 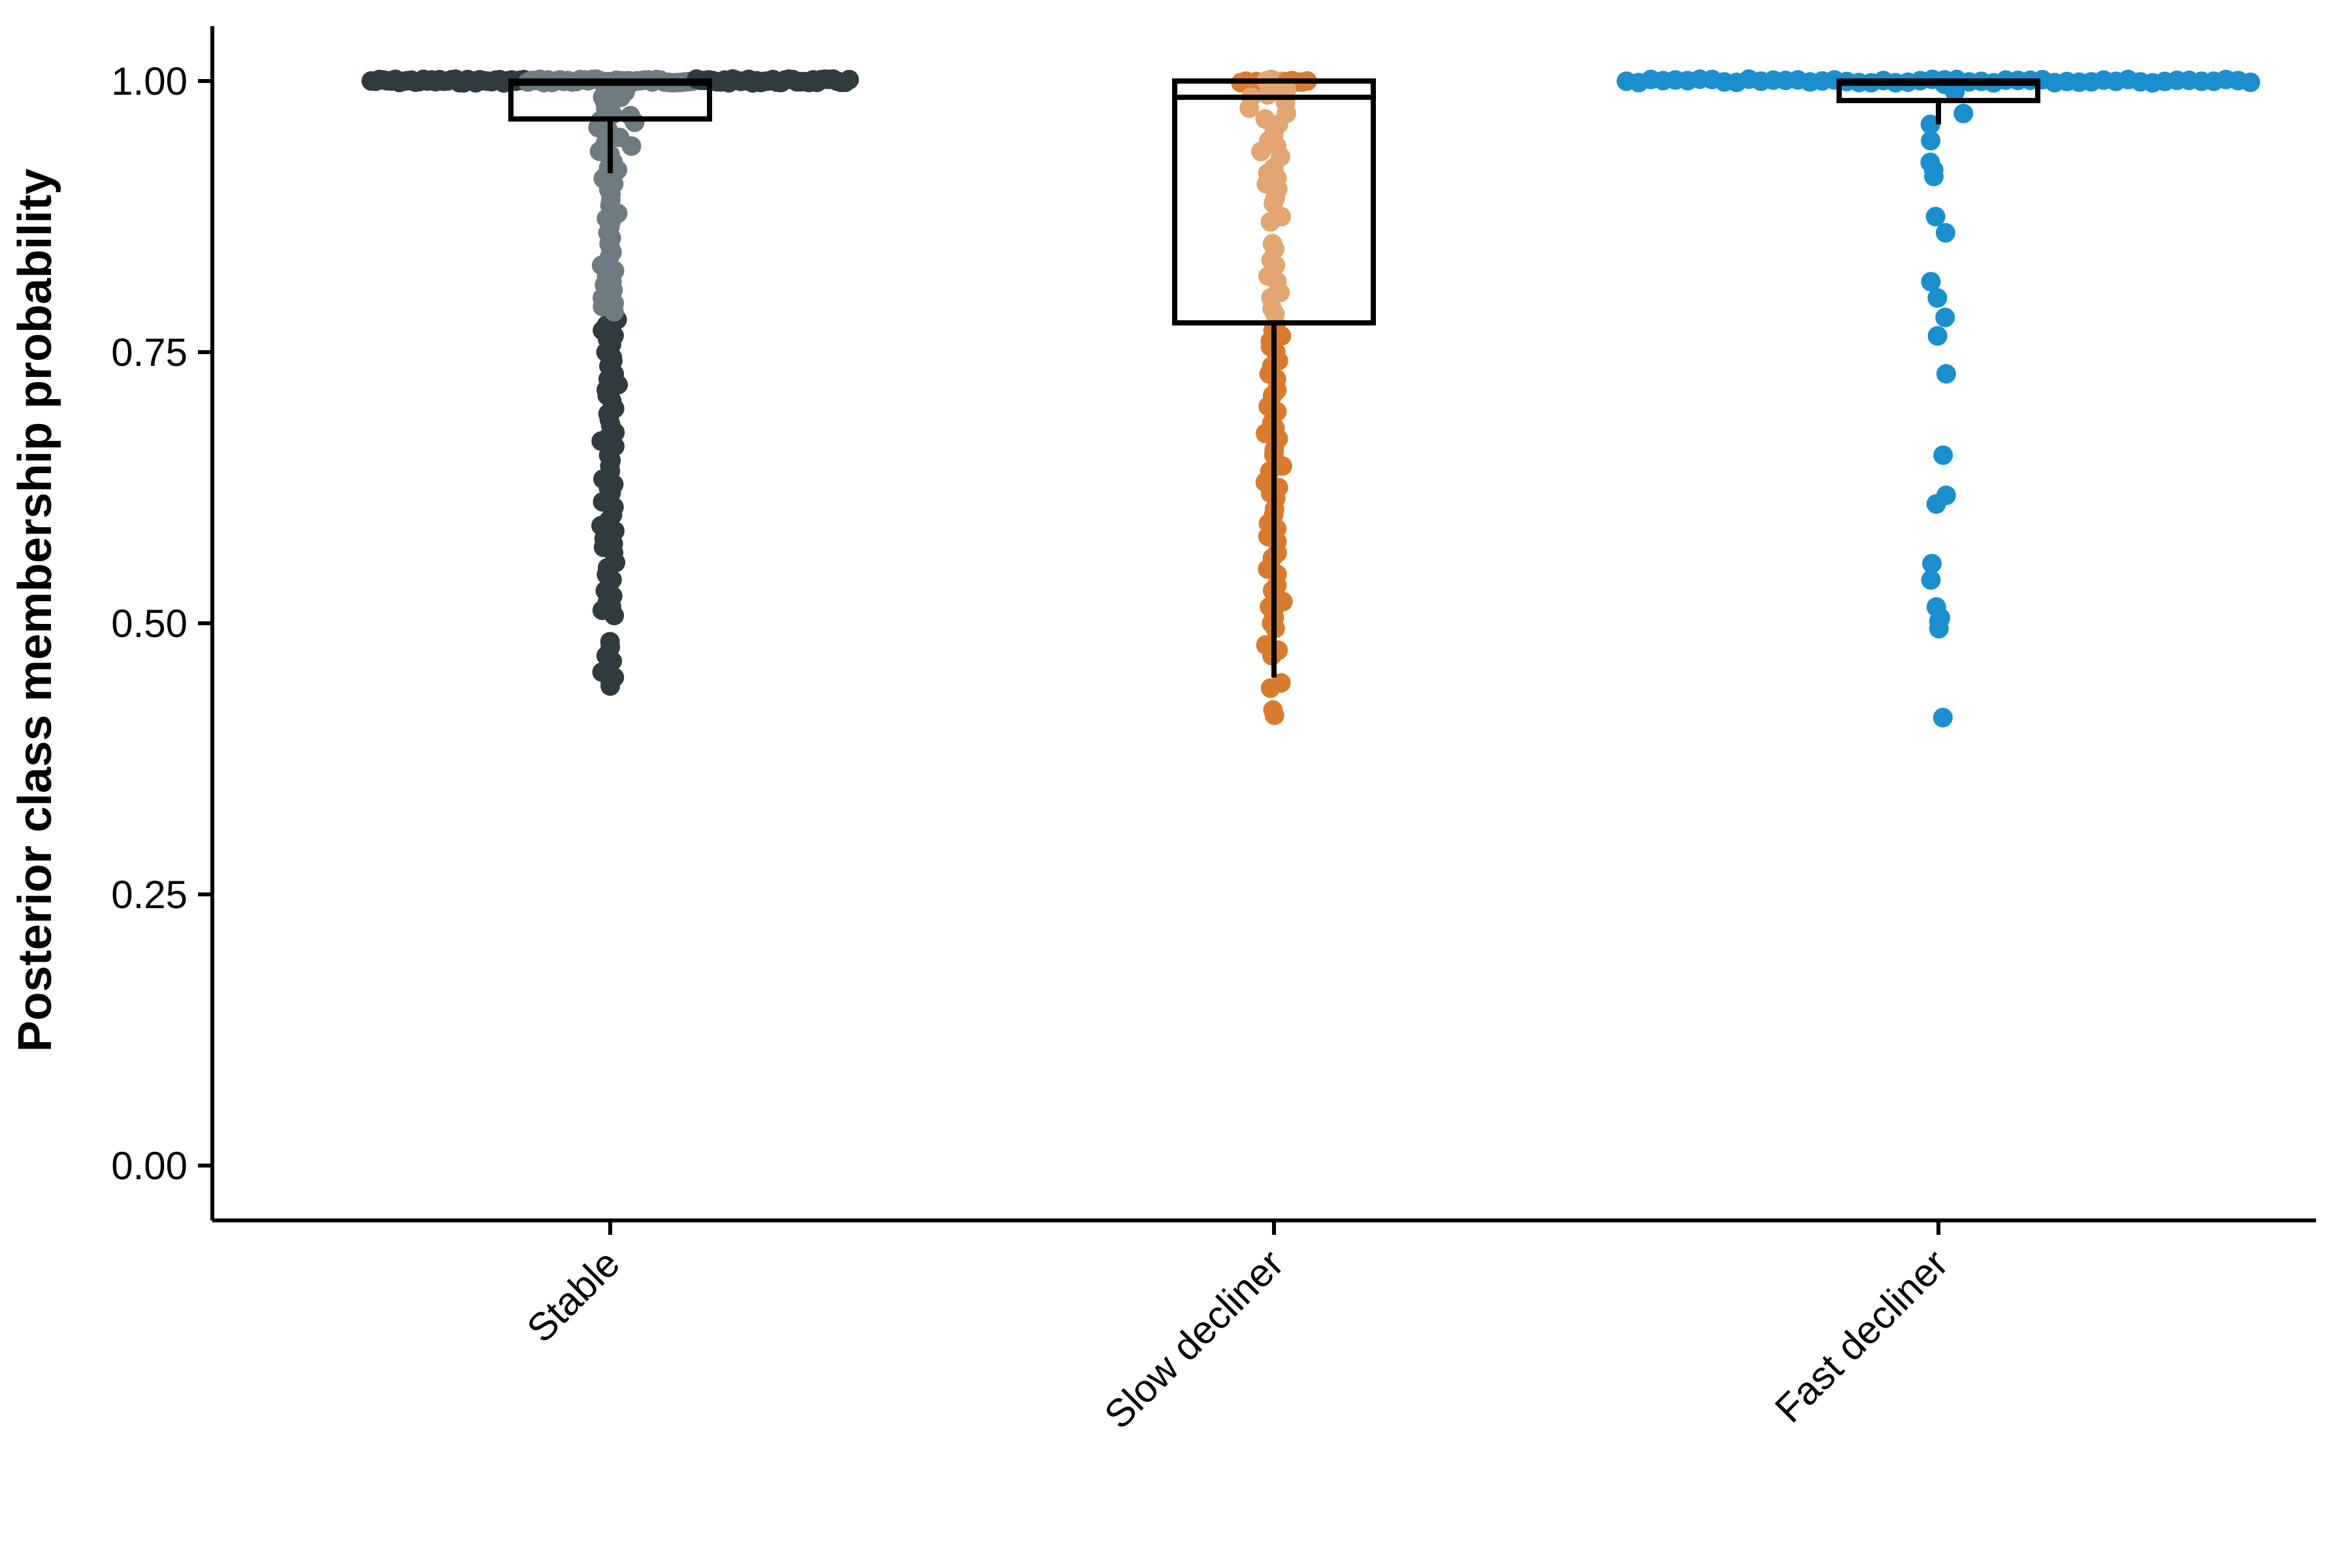 What do you see at coordinates (574, 1296) in the screenshot?
I see `x-tick-label: Stable` at bounding box center [574, 1296].